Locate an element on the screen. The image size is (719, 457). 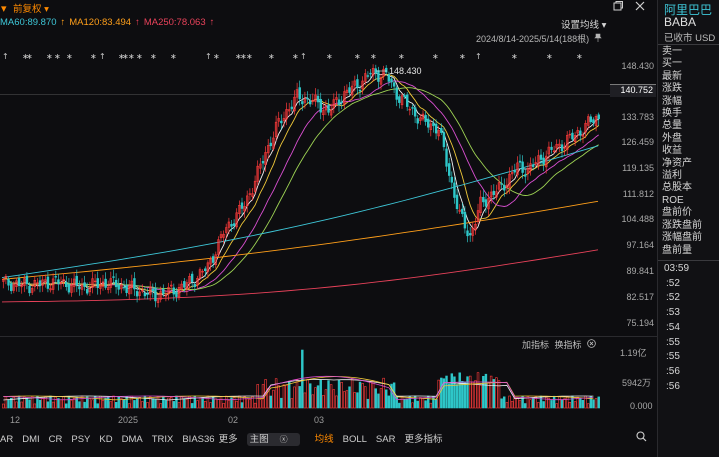
field-ask1: 卖一 is located at coordinates (672, 51).